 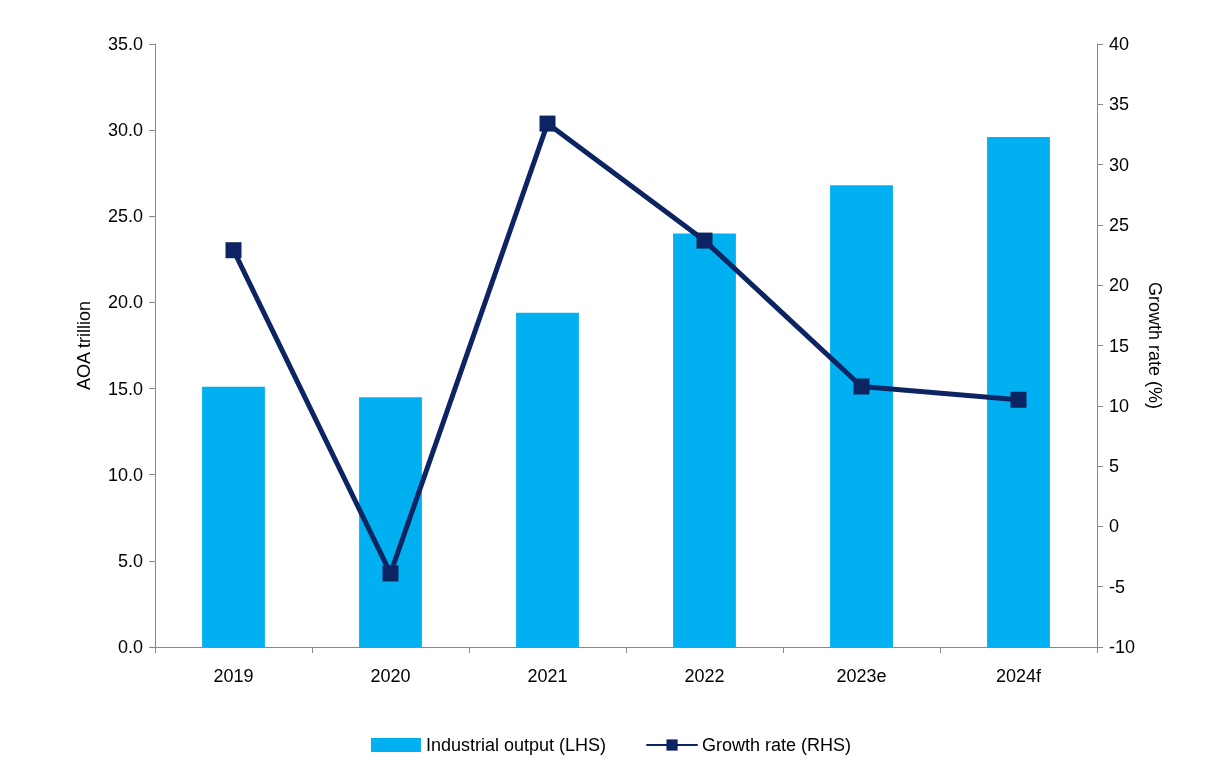 I want to click on y-tick-label: 10.0, so click(x=125, y=474).